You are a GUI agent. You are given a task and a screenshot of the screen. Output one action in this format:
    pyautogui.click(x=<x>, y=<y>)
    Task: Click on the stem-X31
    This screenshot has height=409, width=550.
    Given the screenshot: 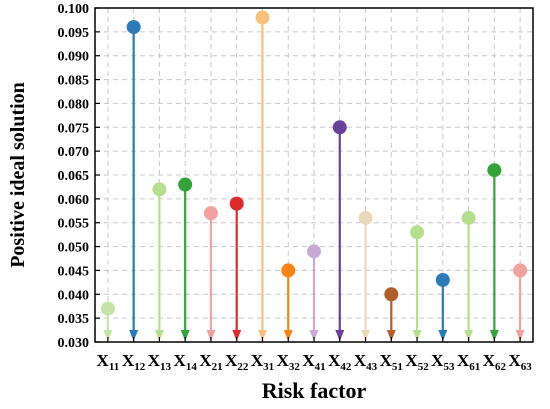 What is the action you would take?
    pyautogui.click(x=262, y=175)
    